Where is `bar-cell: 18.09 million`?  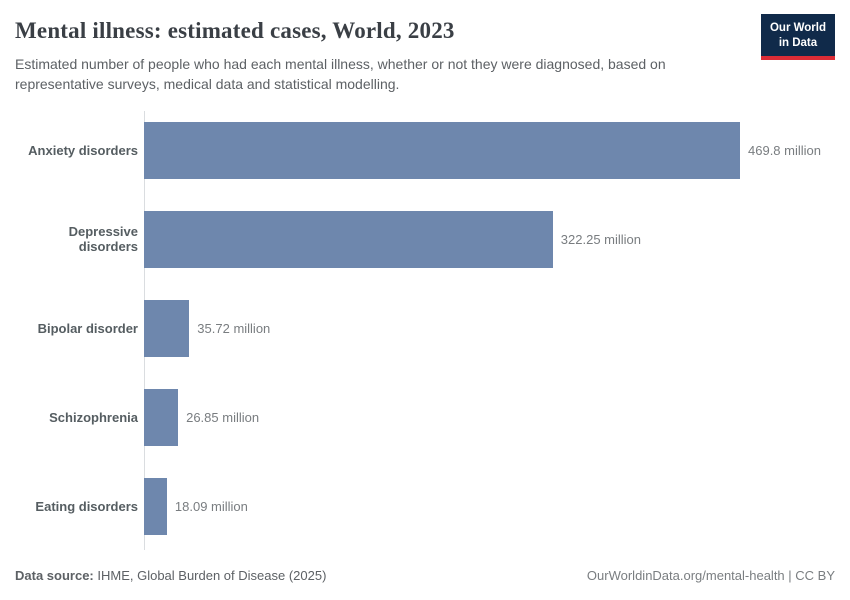 bar-cell: 18.09 million is located at coordinates (196, 506).